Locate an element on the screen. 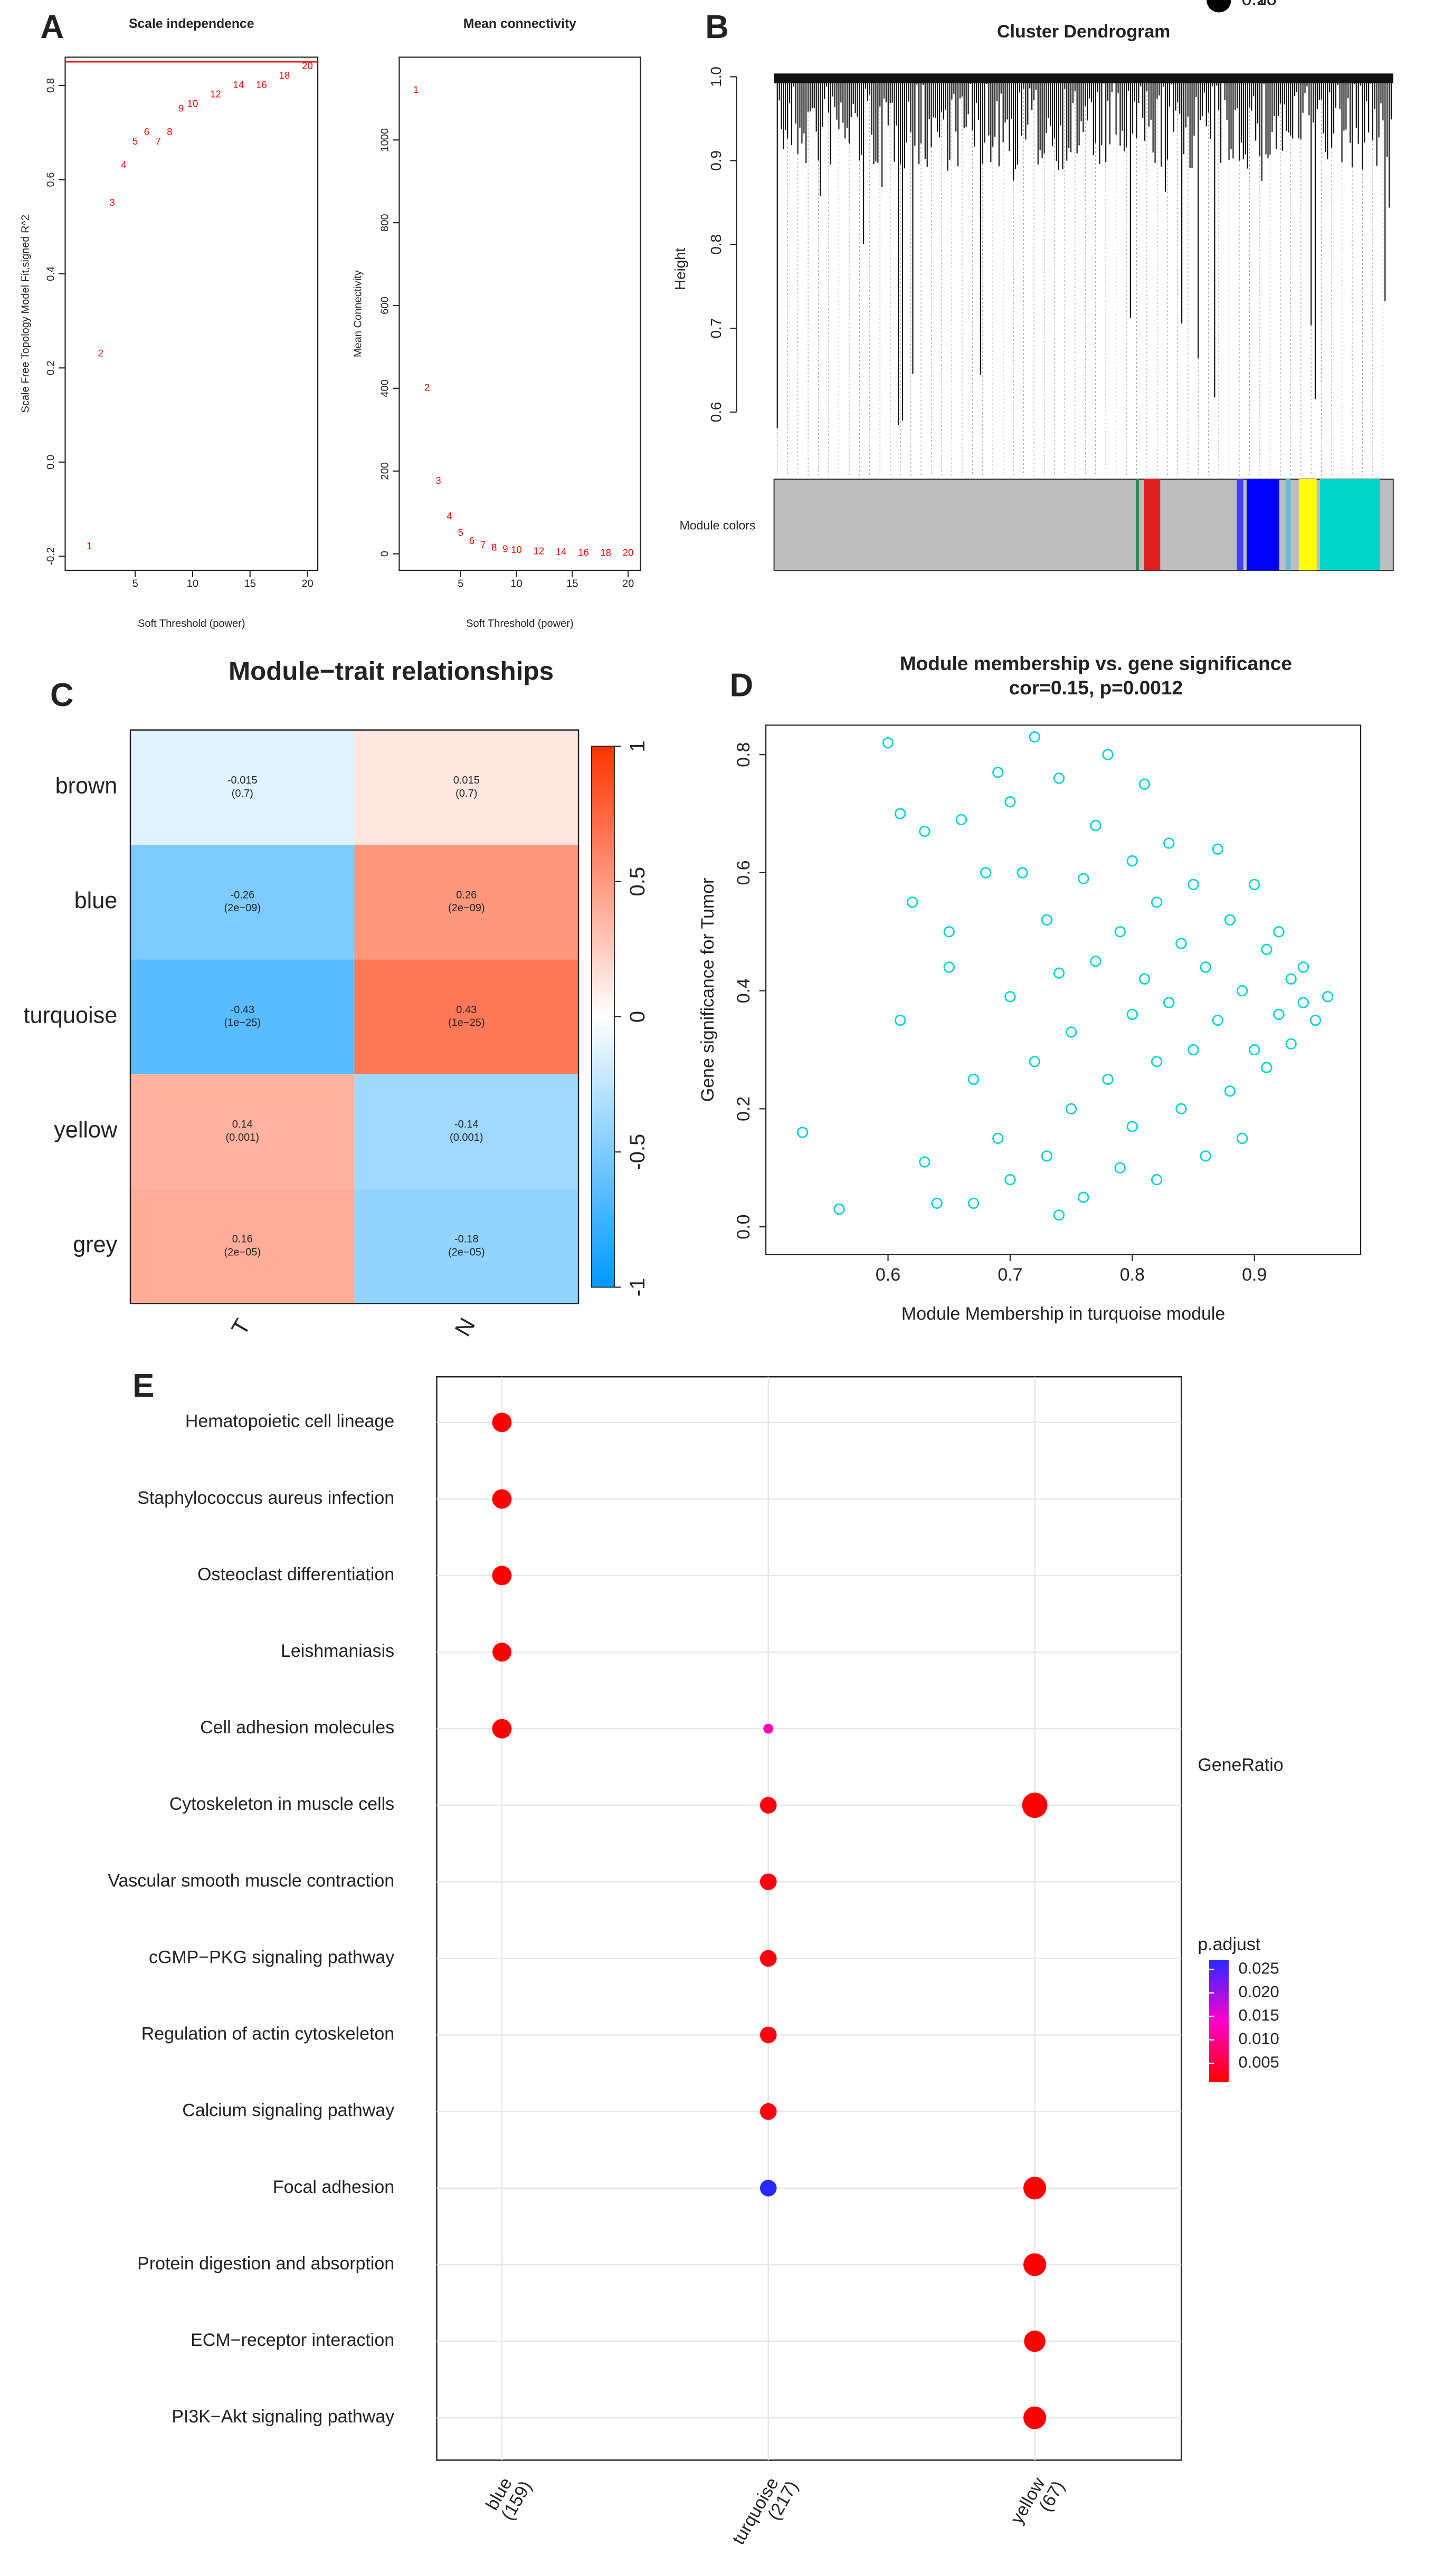 Image resolution: width=1434 pixels, height=2576 pixels. y-tick-label: 1000 is located at coordinates (385, 140).